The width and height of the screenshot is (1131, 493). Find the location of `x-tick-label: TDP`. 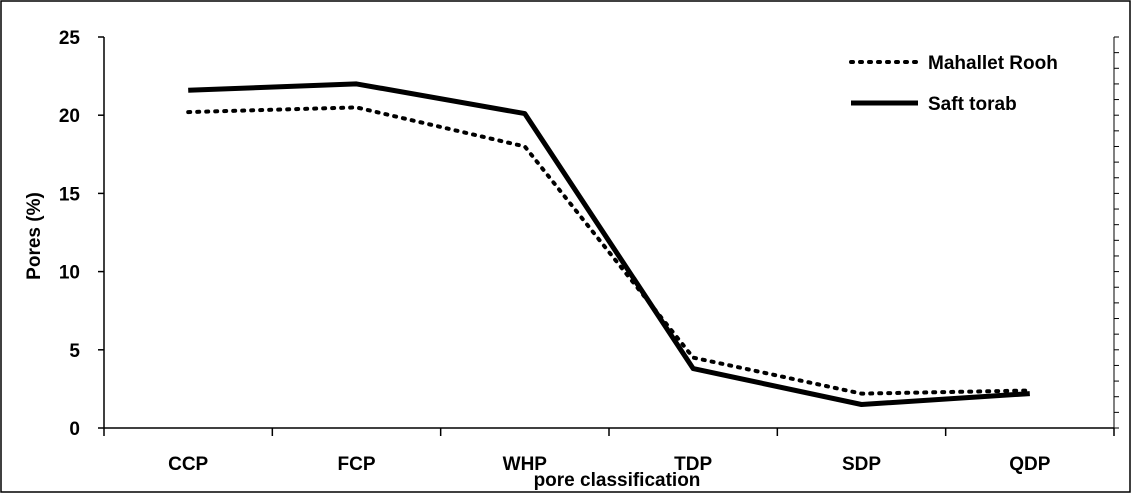

x-tick-label: TDP is located at coordinates (693, 464).